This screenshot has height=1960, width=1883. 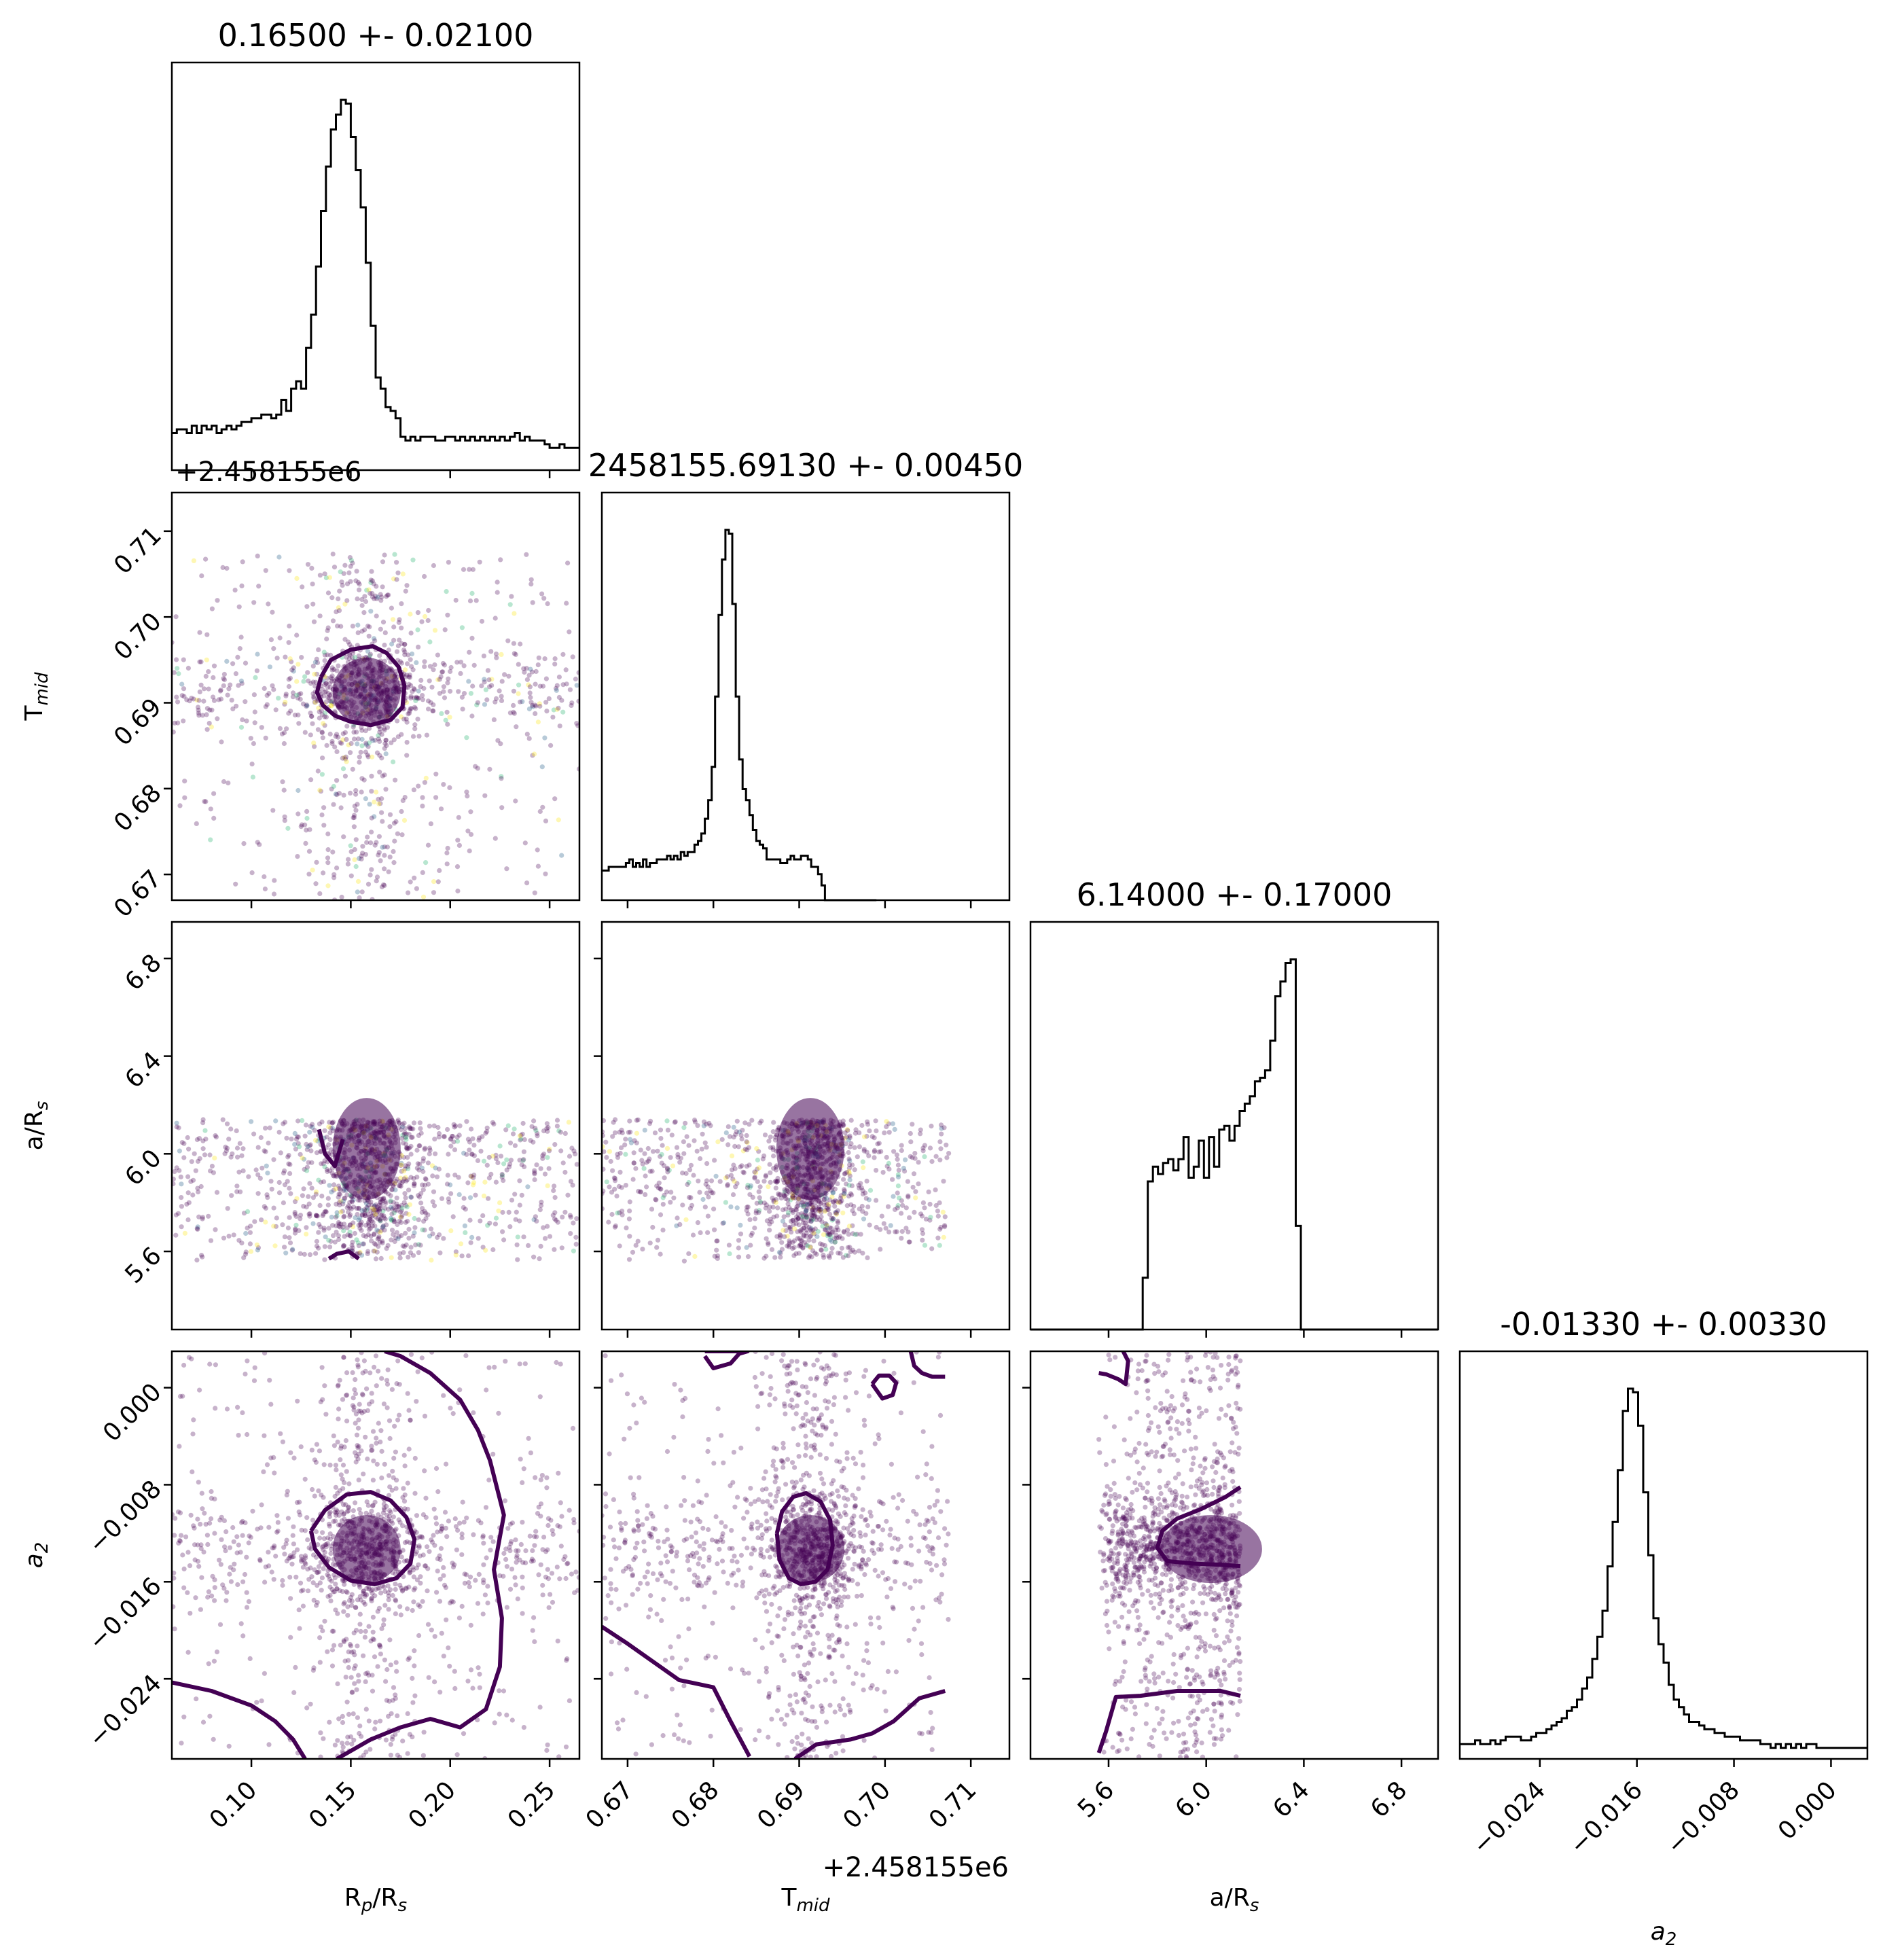 What do you see at coordinates (1235, 895) in the screenshot?
I see `diag-title-ars: 6.14000 +- 0.17000` at bounding box center [1235, 895].